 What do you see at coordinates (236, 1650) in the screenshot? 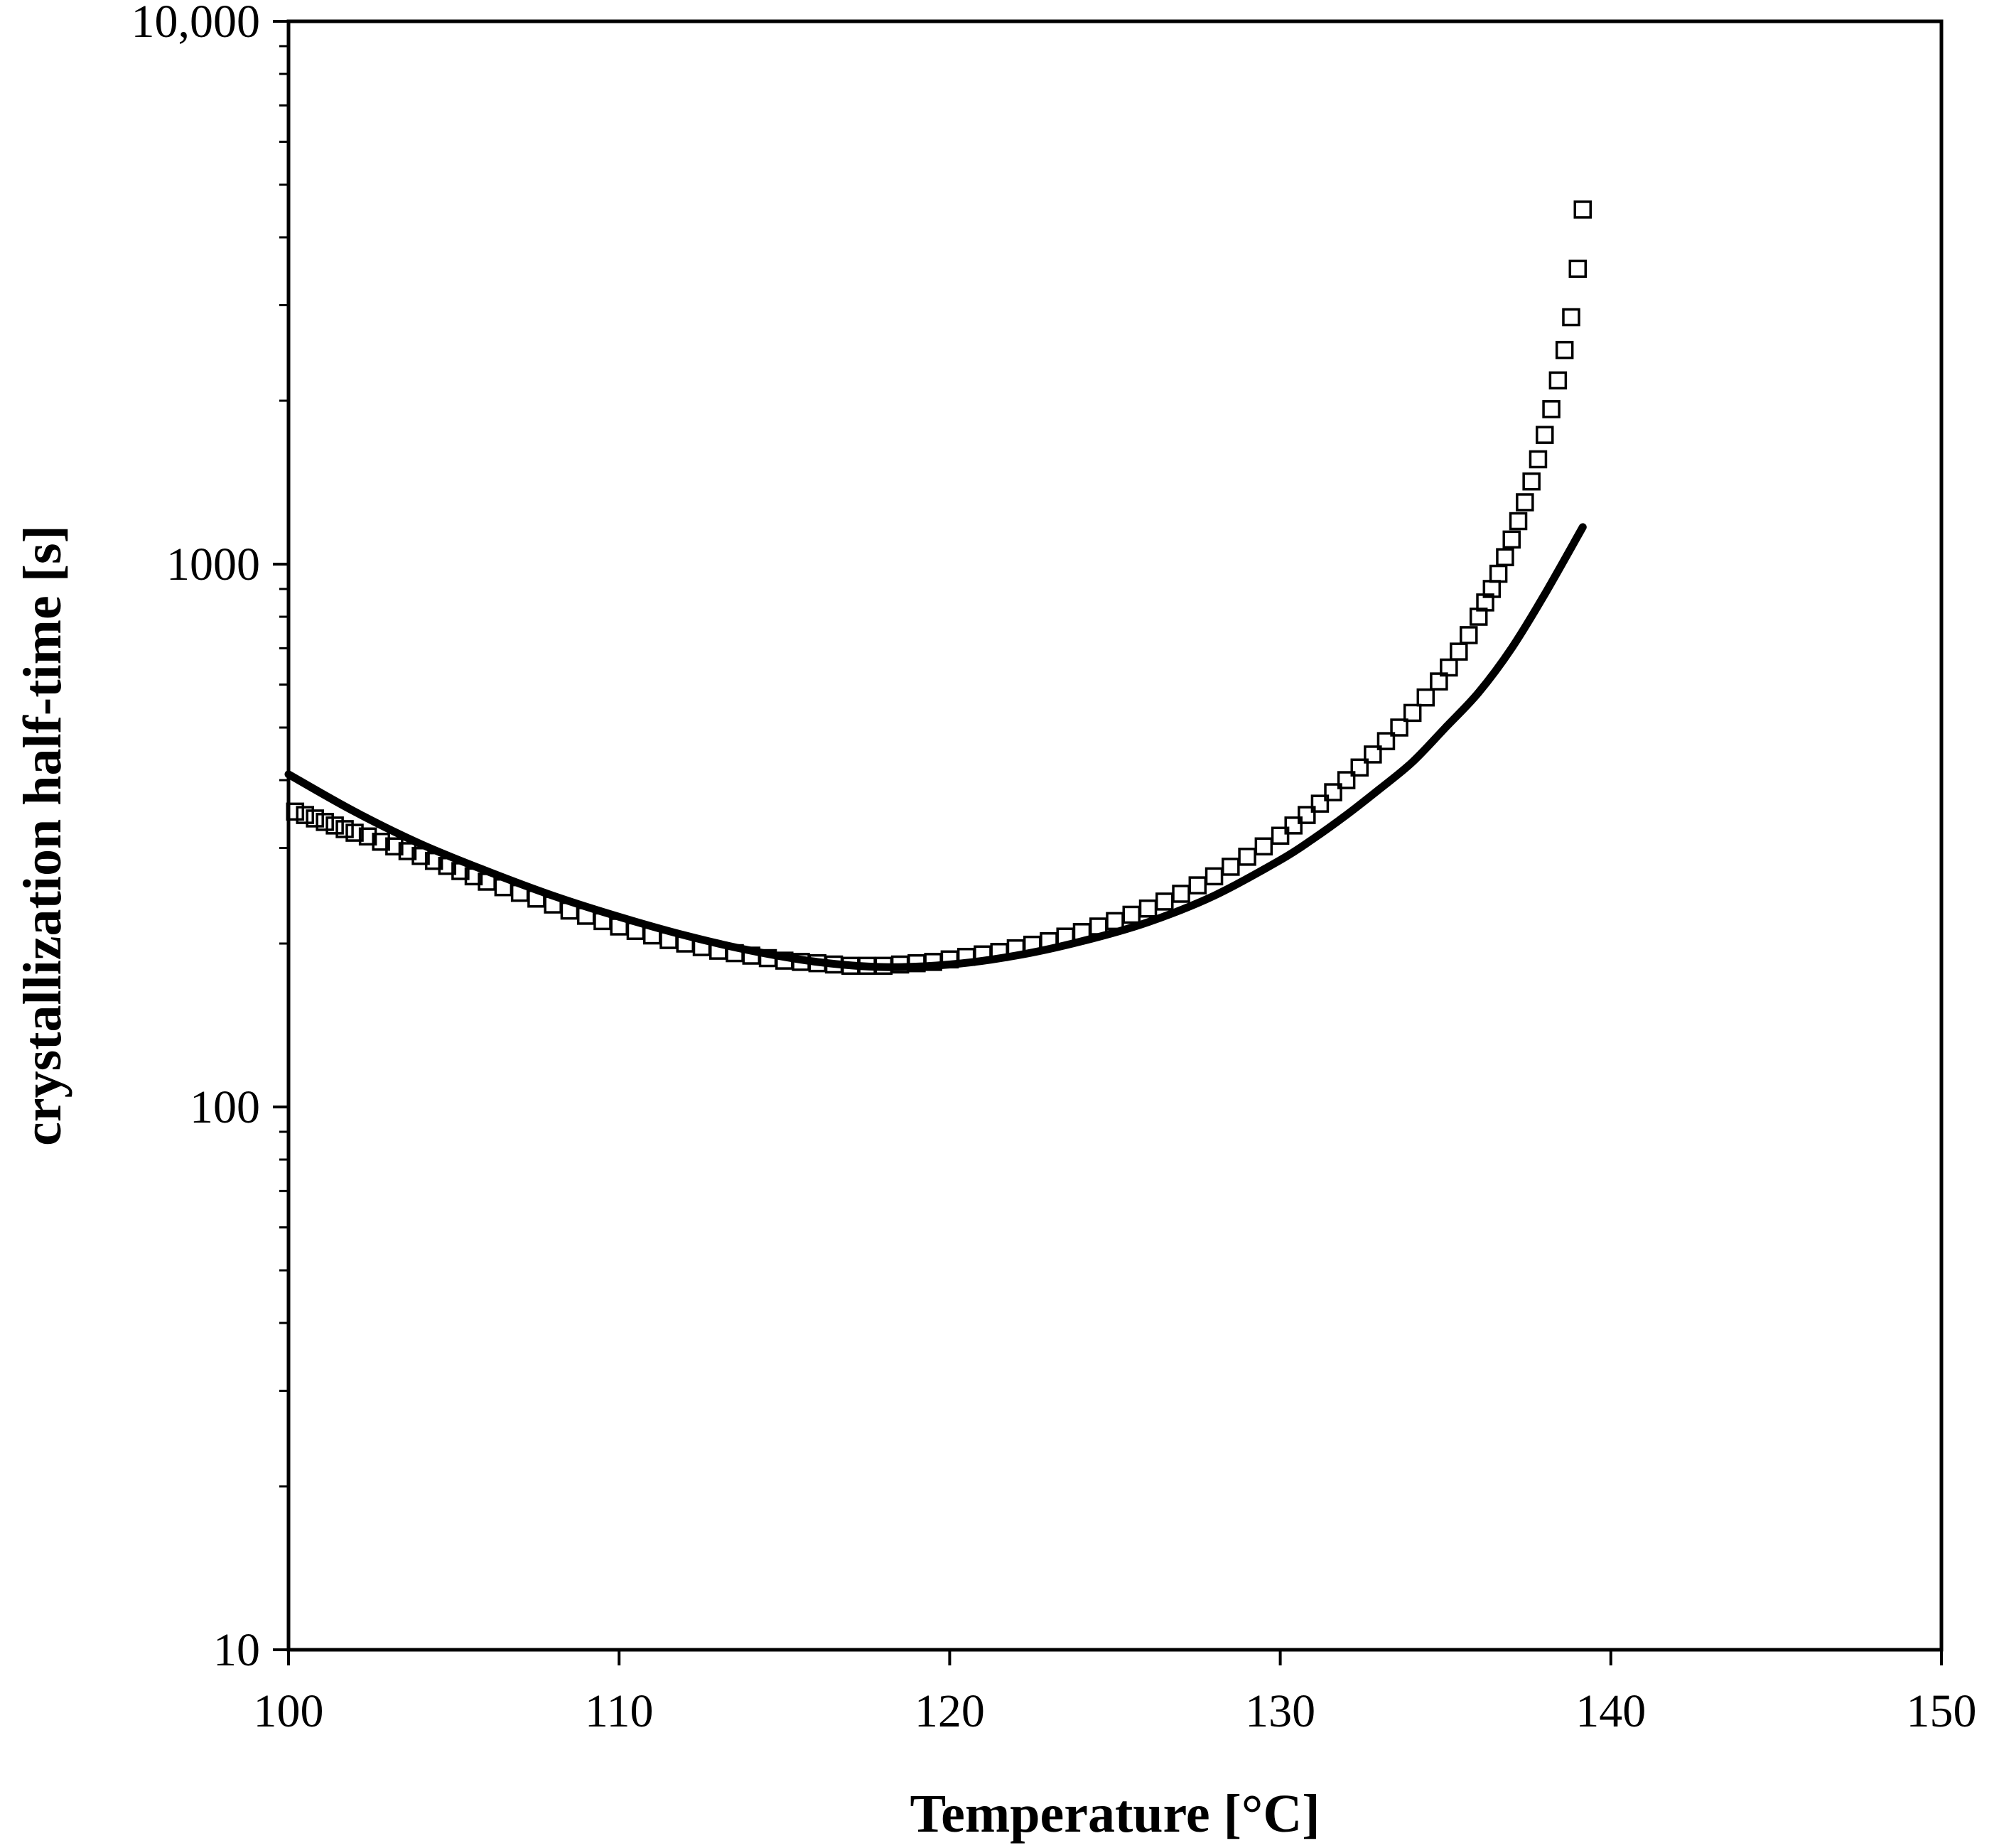
I see `y-tick-label: 10` at bounding box center [236, 1650].